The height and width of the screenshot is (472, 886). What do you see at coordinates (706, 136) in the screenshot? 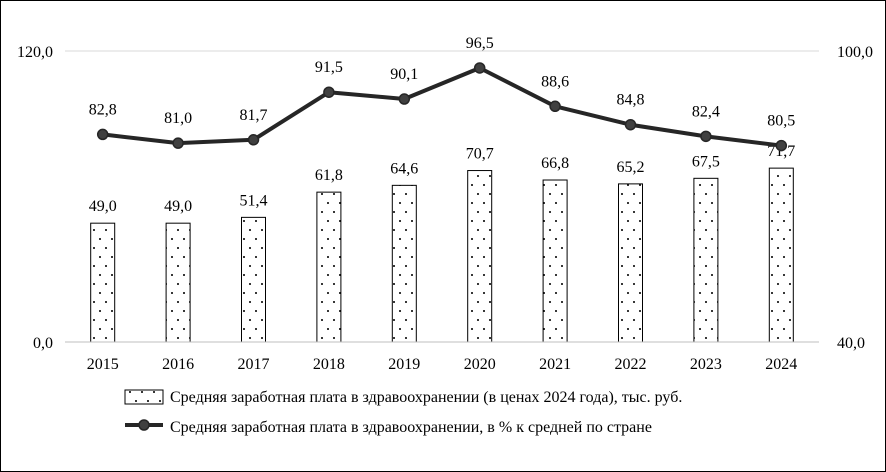
I see `line-point-2023` at bounding box center [706, 136].